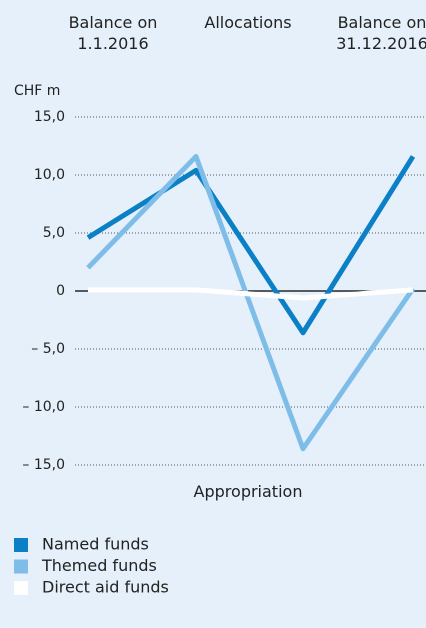 Image resolution: width=426 pixels, height=628 pixels. What do you see at coordinates (37, 91) in the screenshot?
I see `y-axis-label: CHF m` at bounding box center [37, 91].